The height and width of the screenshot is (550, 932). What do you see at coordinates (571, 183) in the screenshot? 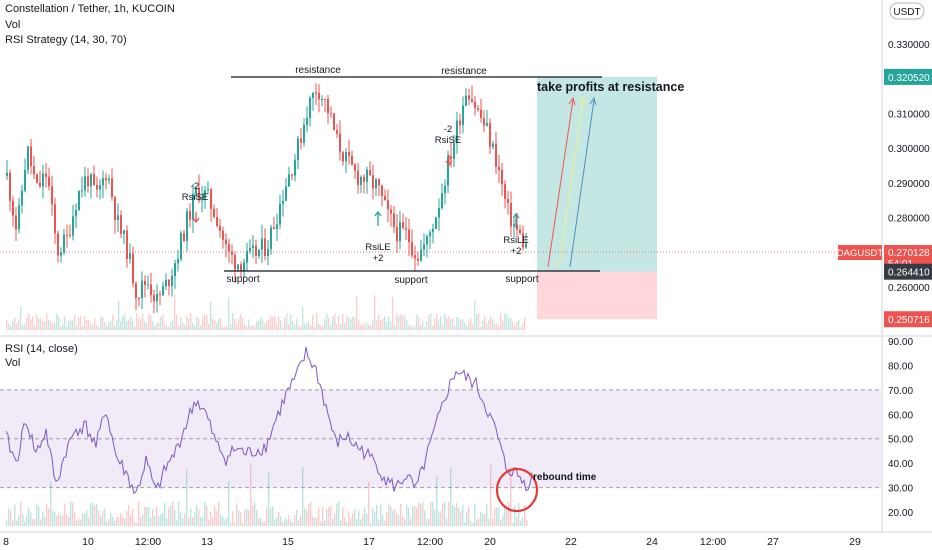
I see `target-arrow-yellow` at bounding box center [571, 183].